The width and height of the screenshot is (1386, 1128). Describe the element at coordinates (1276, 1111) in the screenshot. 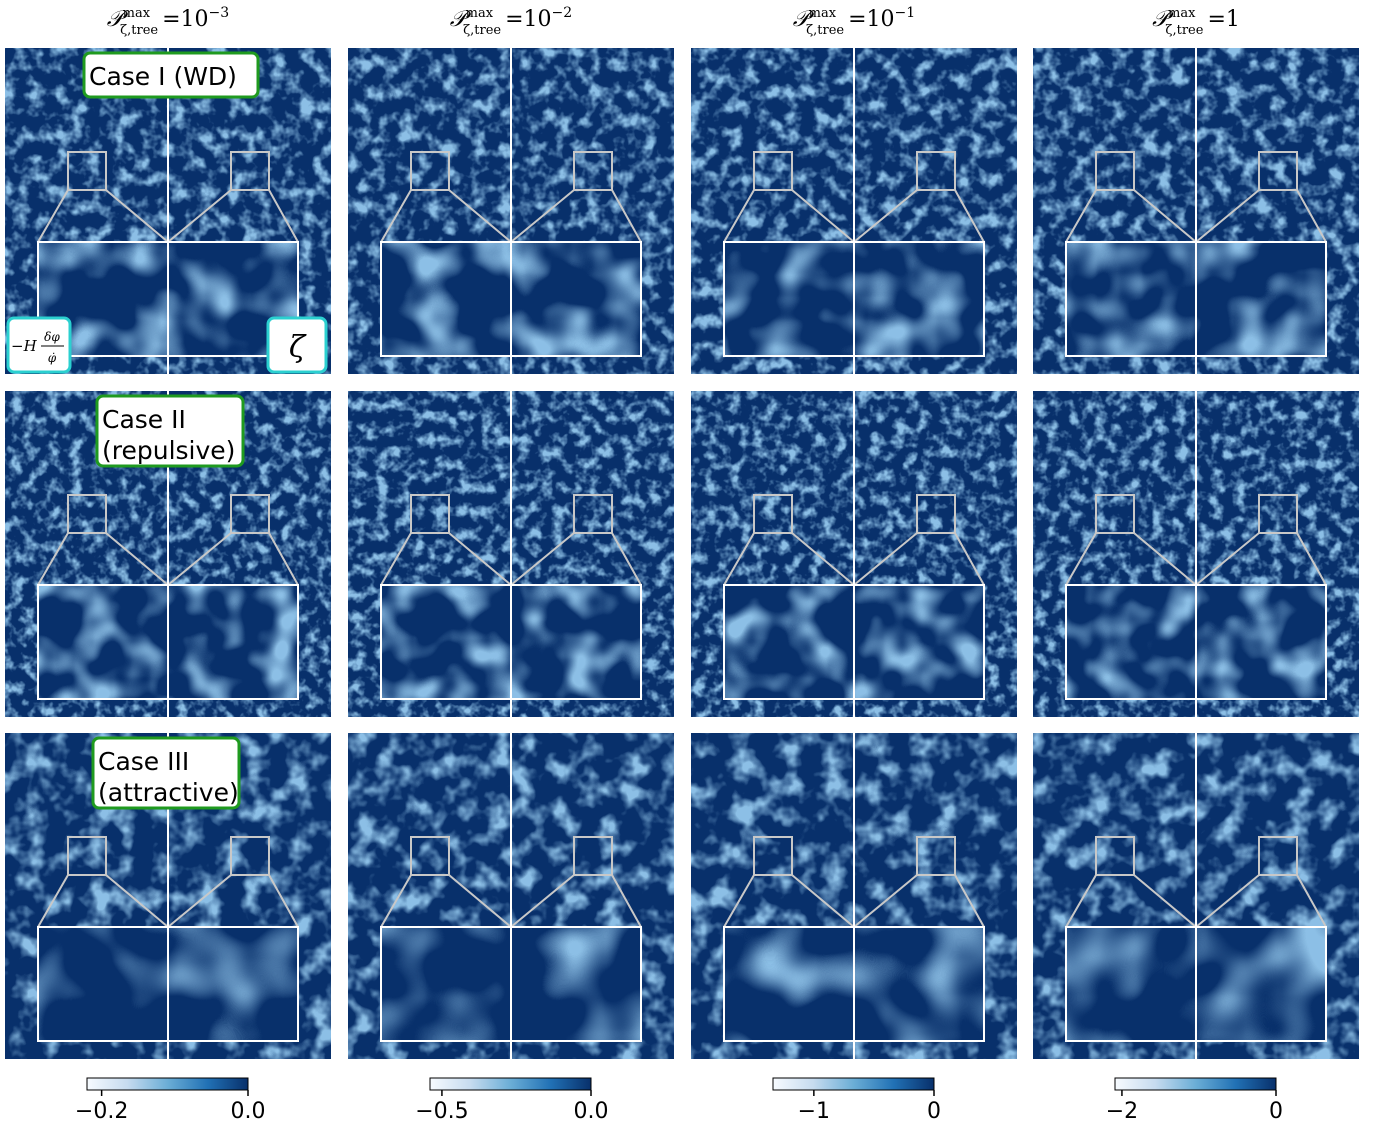

I see `colorbar-tick-label: 0` at that location.